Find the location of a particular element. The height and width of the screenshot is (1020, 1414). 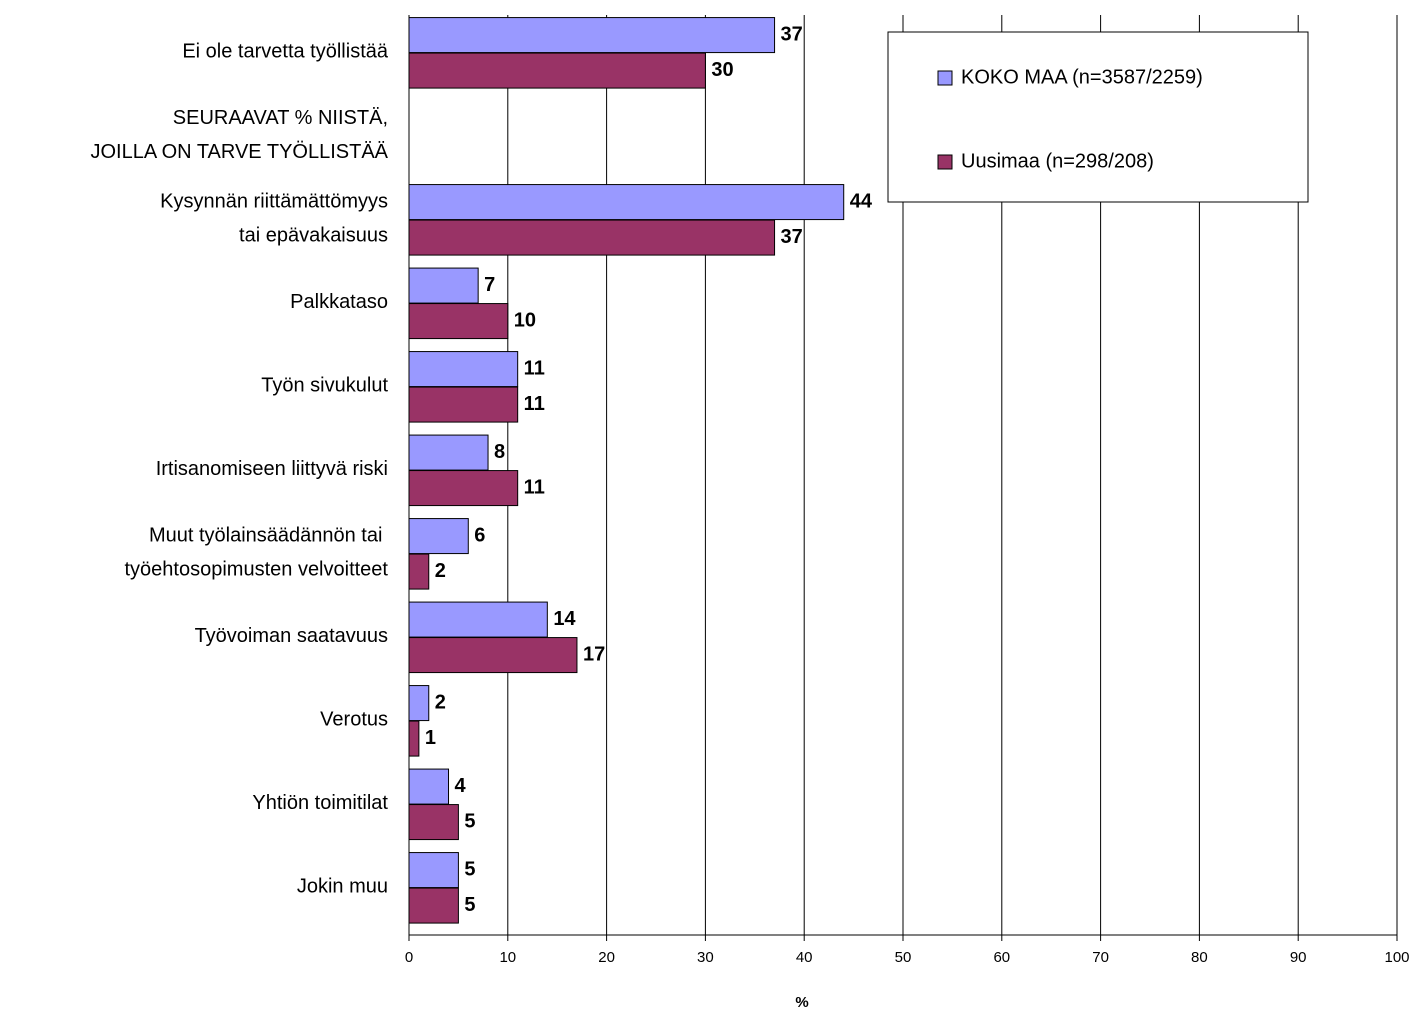

x-tick-label: 70 is located at coordinates (1100, 957).